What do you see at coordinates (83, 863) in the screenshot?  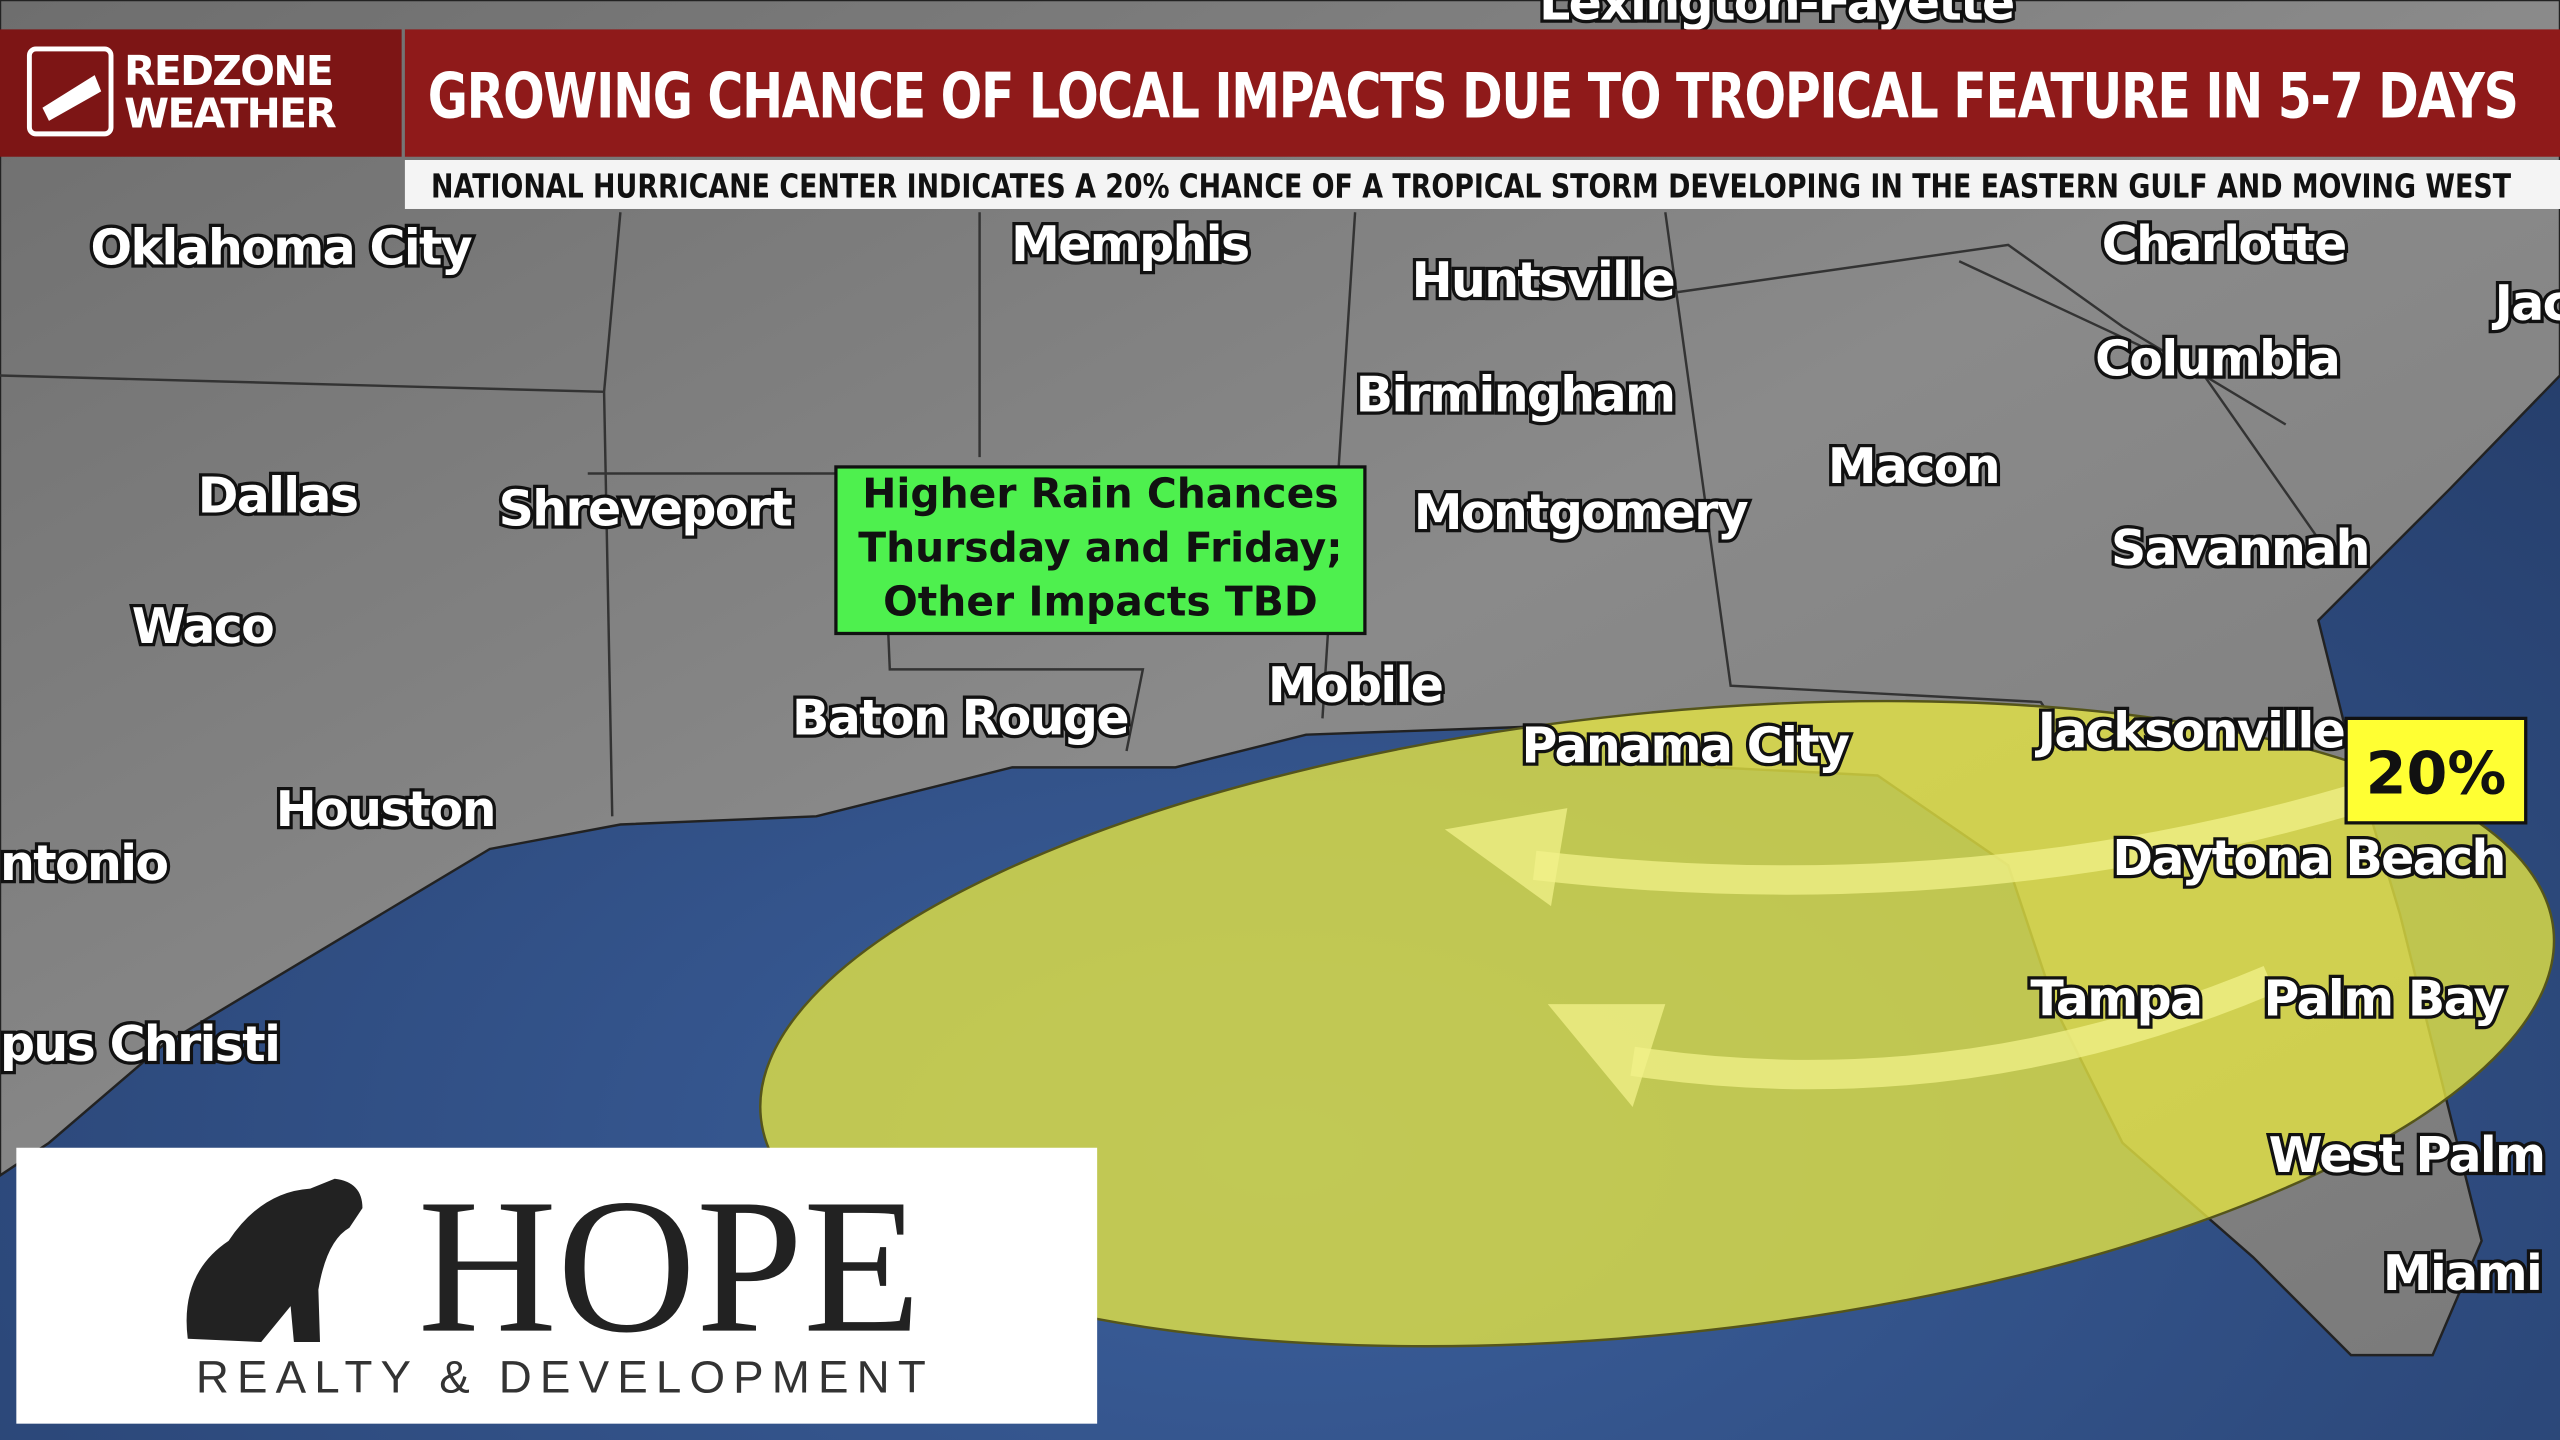 I see `city-label: ntonio` at bounding box center [83, 863].